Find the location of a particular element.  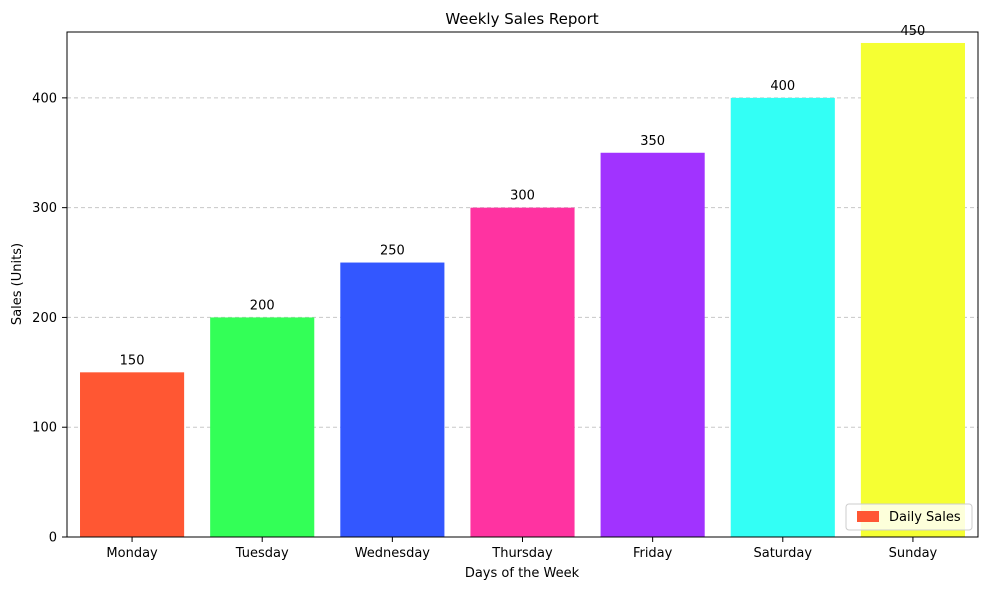

x-tick-label: Friday is located at coordinates (653, 553).